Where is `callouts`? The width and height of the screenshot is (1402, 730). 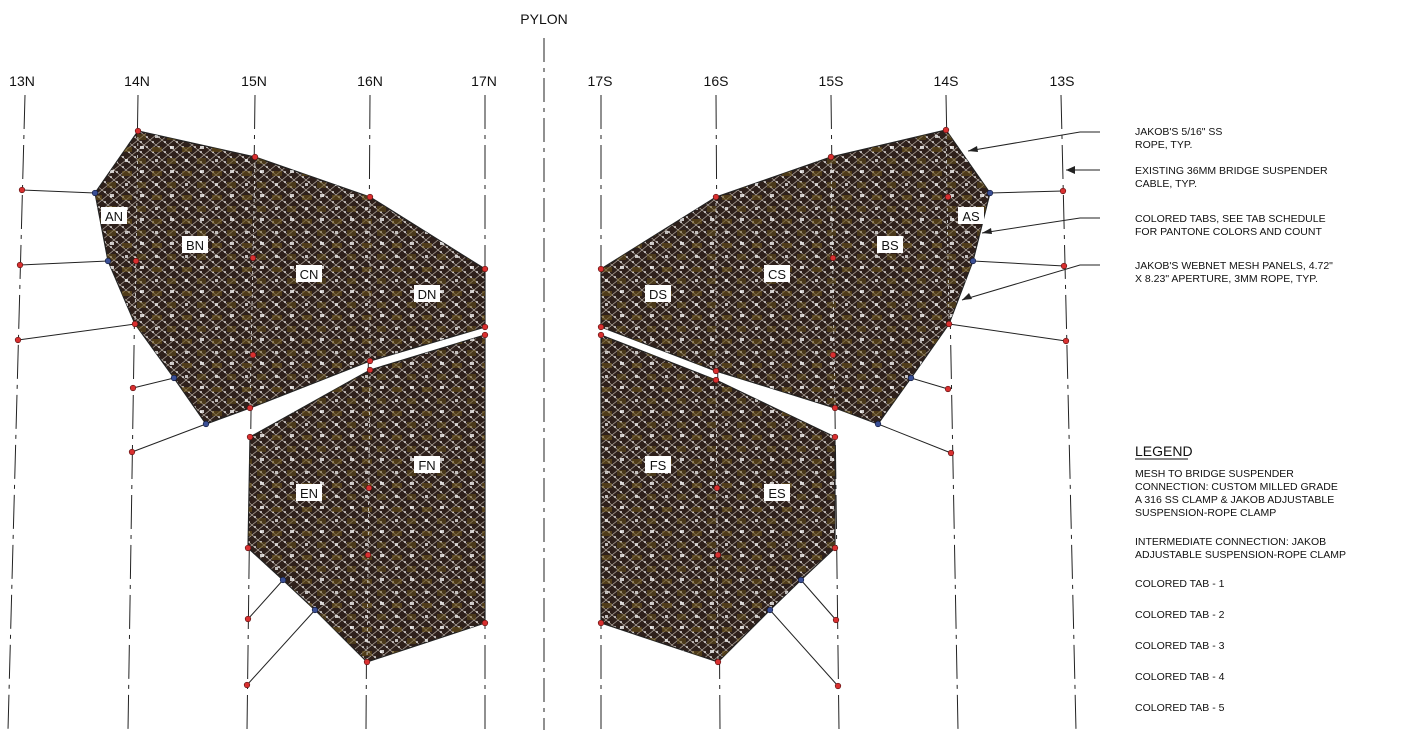
callouts is located at coordinates (1030, 216).